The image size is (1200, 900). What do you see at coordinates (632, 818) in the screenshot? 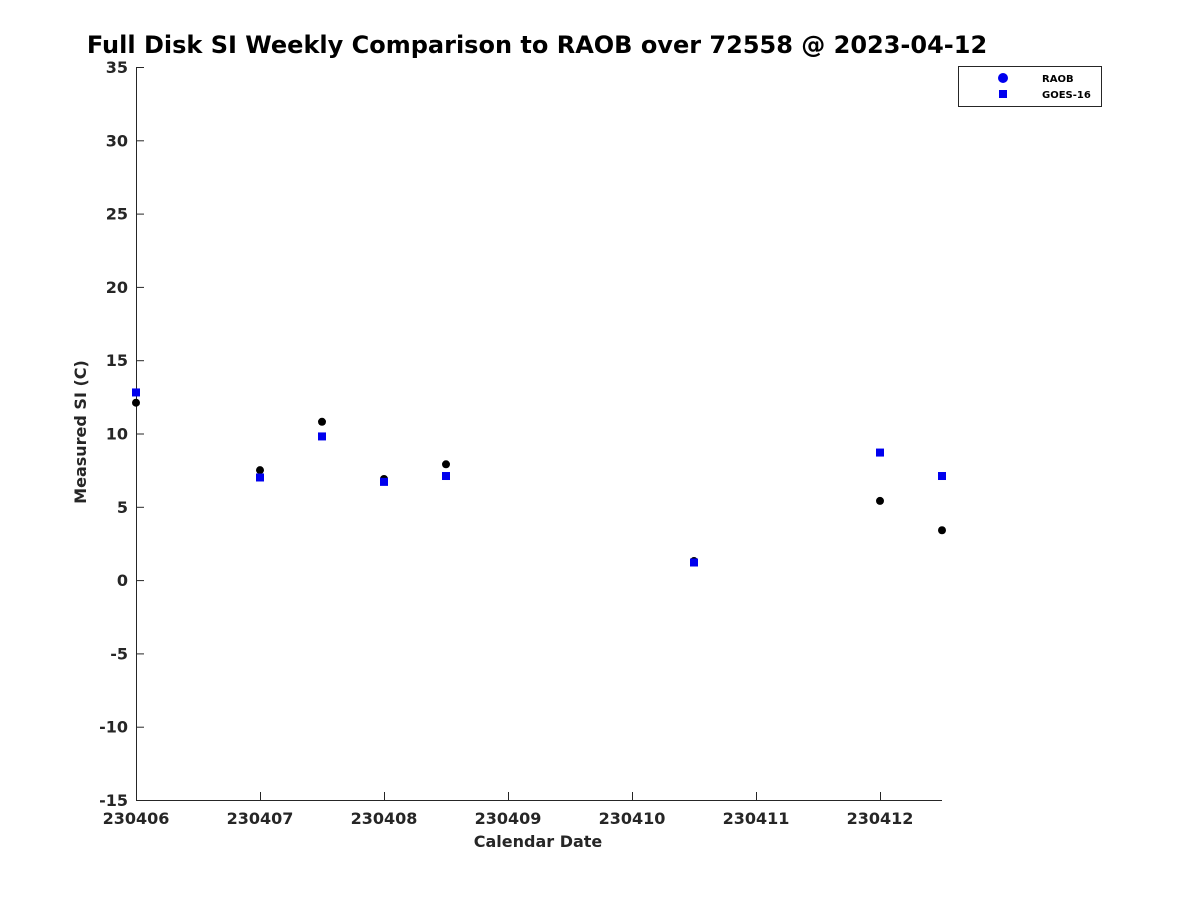
I see `x-tick-label: 230410` at bounding box center [632, 818].